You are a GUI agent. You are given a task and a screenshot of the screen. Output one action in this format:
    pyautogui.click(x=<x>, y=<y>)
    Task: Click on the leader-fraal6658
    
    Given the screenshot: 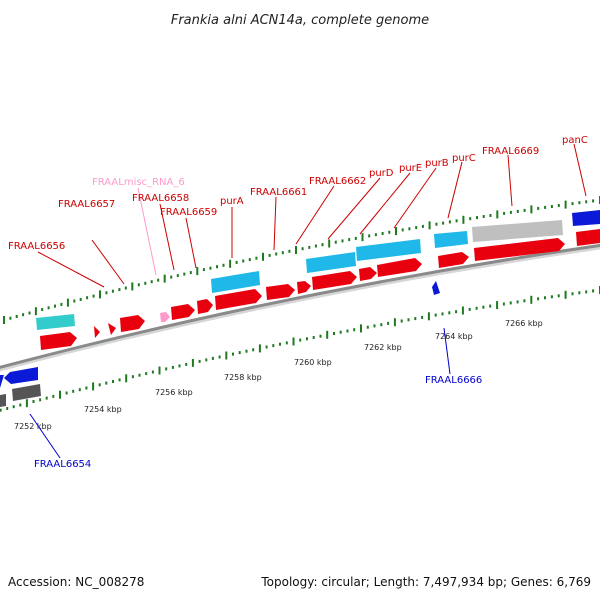 What is the action you would take?
    pyautogui.click(x=167, y=237)
    